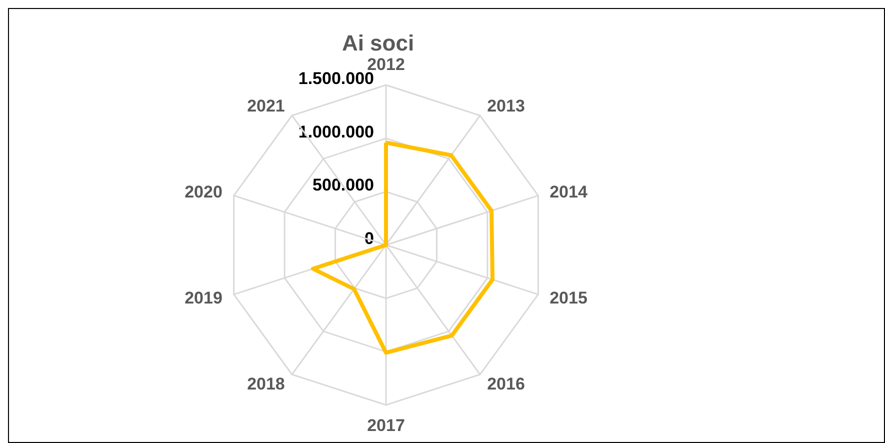 The image size is (885, 443). Describe the element at coordinates (506, 106) in the screenshot. I see `spoke-label: 2013` at that location.